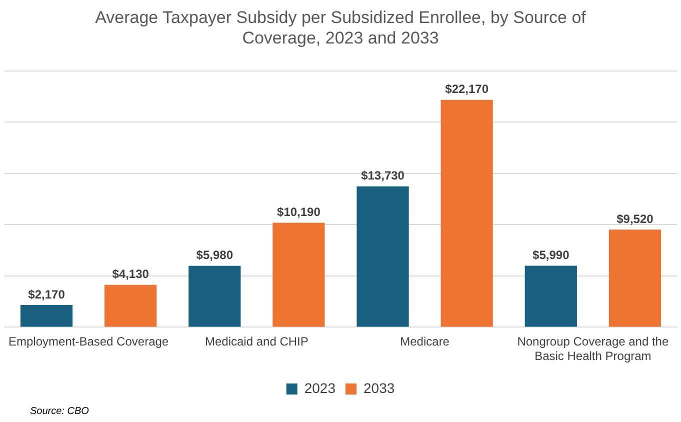 The image size is (681, 422). What do you see at coordinates (47, 294) in the screenshot?
I see `data-label: $2,170` at bounding box center [47, 294].